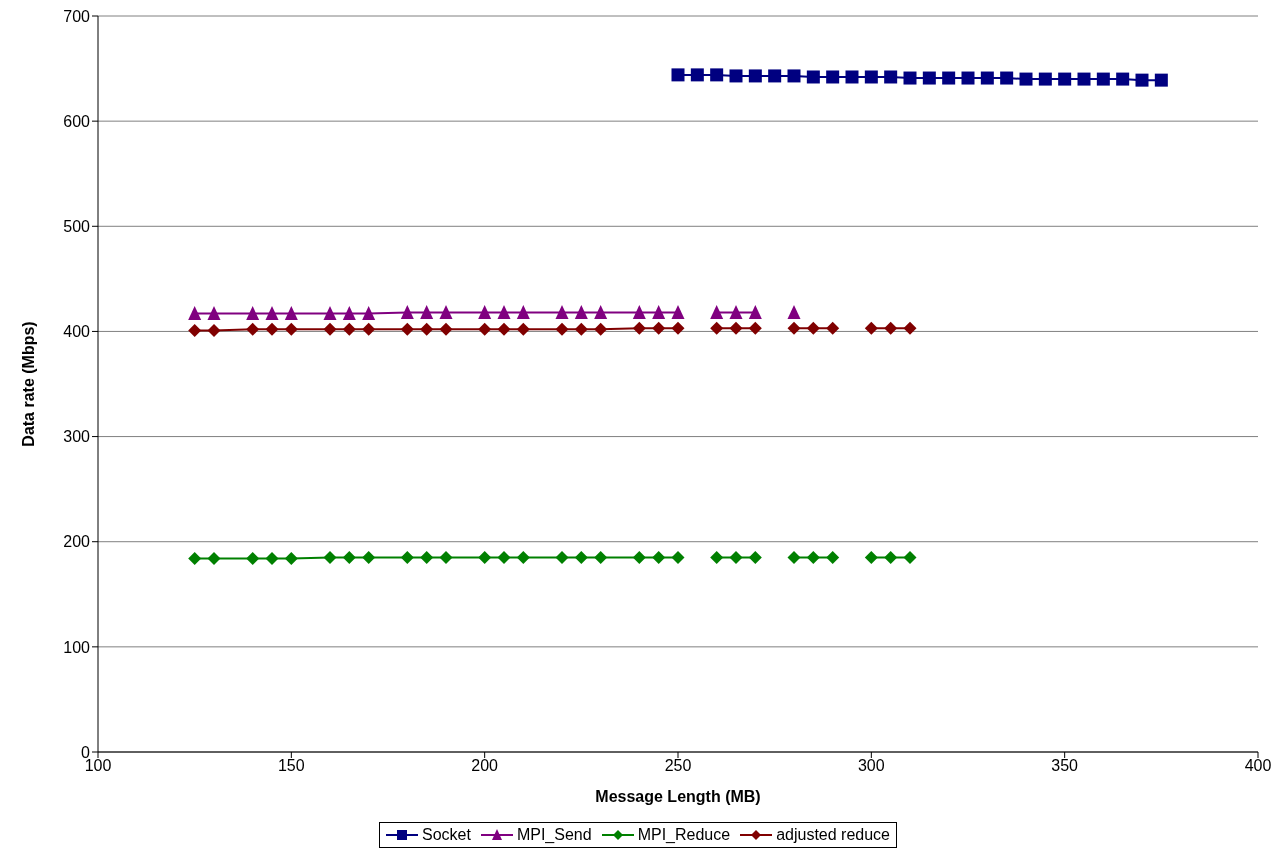  What do you see at coordinates (554, 835) in the screenshot?
I see `legend-label: MPI_Send` at bounding box center [554, 835].